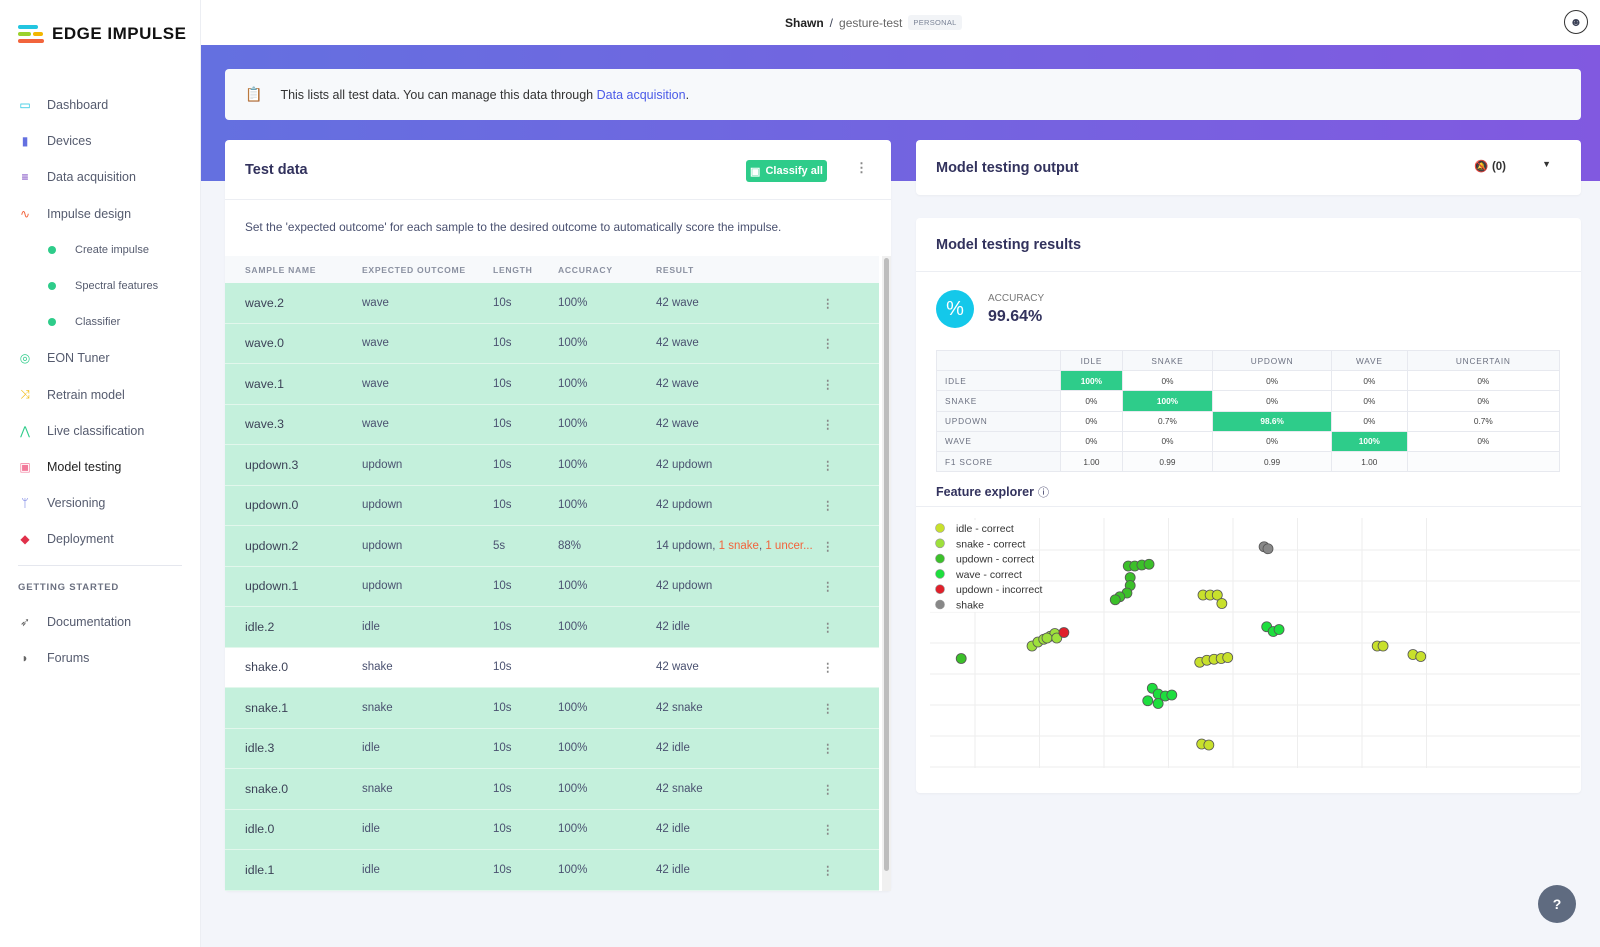  I want to click on sidebar-item-model-testing: ▣ Model testing, so click(100, 467).